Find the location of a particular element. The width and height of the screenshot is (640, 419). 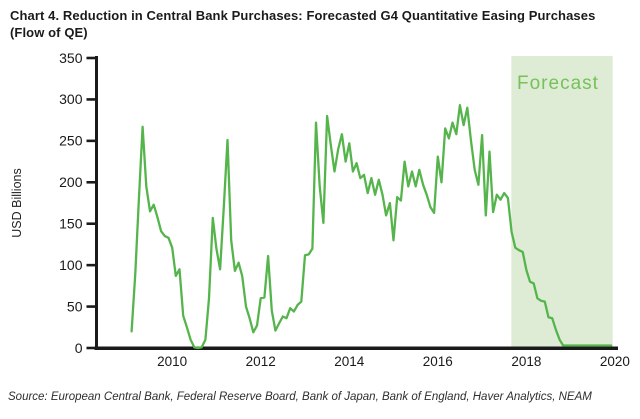

y-tick-label: 0 is located at coordinates (79, 348).